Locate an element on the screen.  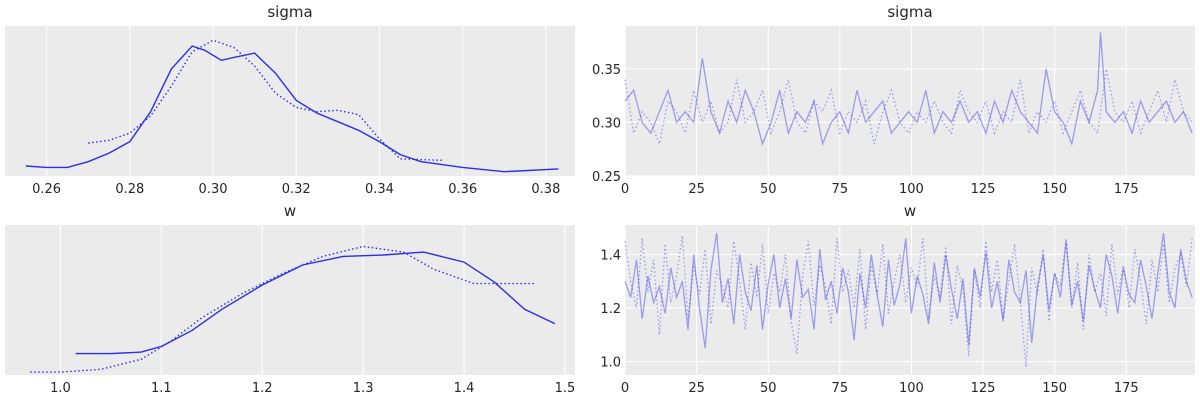
x-tick-label: 0.38 is located at coordinates (545, 189).